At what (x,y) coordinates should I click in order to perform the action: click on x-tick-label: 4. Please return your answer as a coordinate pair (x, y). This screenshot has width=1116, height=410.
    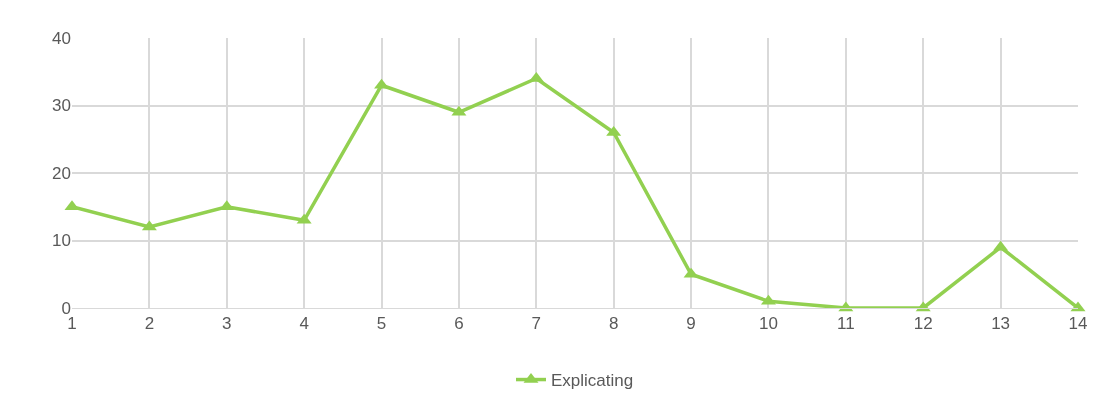
    Looking at the image, I should click on (304, 324).